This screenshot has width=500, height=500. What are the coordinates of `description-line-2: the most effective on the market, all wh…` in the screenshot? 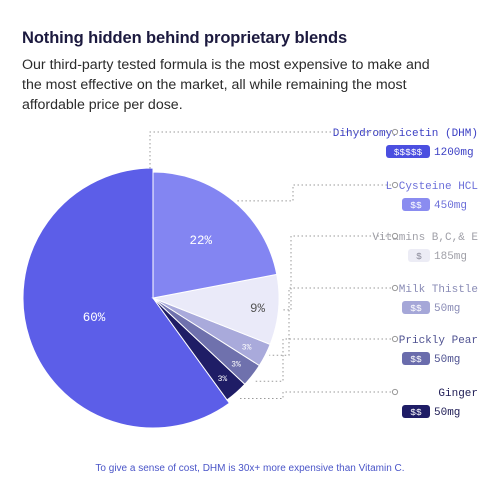 It's located at (214, 85).